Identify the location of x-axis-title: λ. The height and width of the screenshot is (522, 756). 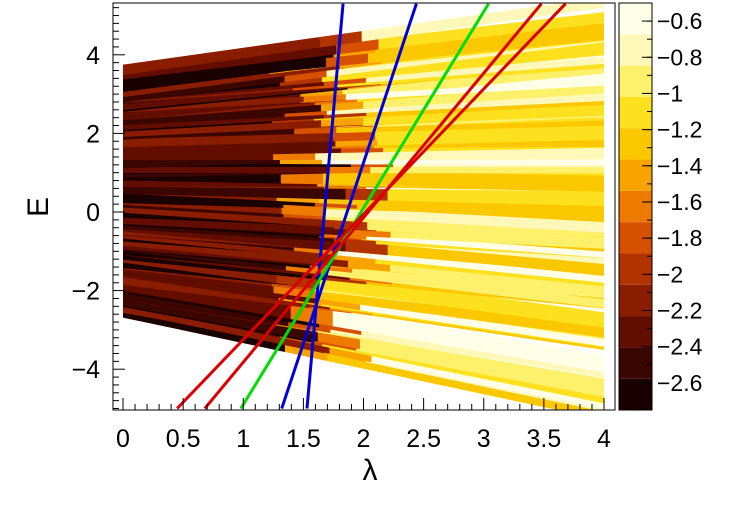
(370, 470).